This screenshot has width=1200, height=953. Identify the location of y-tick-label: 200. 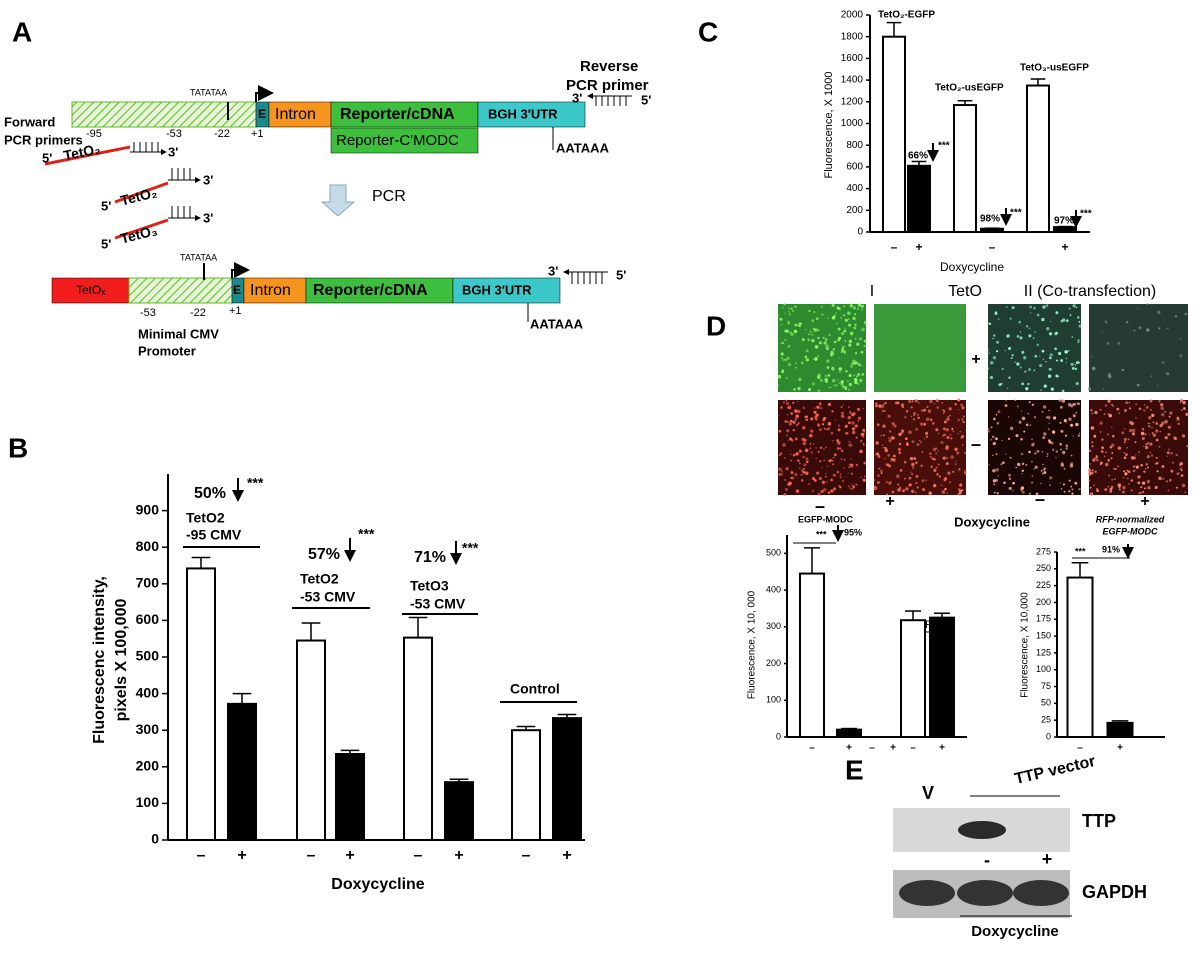
(854, 210).